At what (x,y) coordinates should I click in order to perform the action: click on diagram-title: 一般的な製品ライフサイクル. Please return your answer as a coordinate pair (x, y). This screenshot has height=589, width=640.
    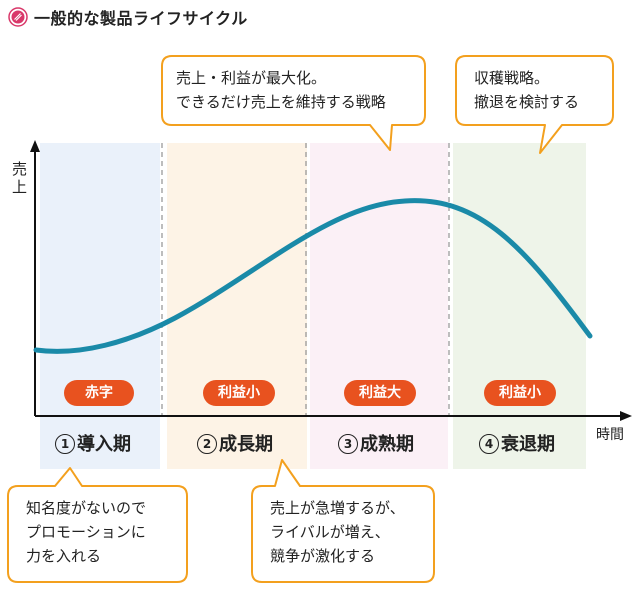
    Looking at the image, I should click on (128, 17).